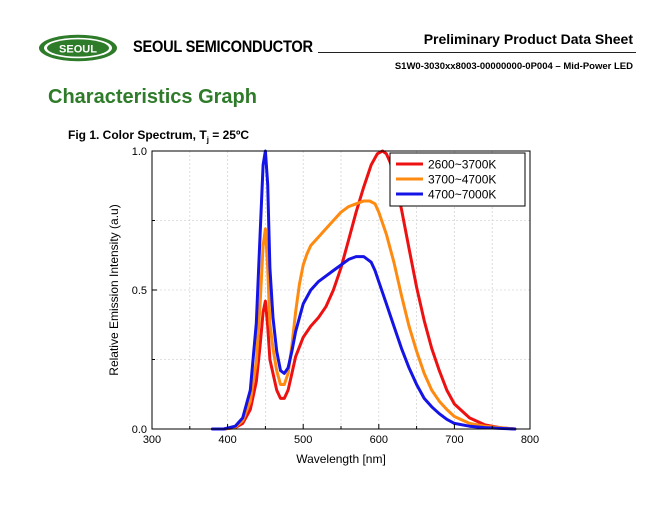 The width and height of the screenshot is (655, 516). I want to click on x-tick-label: 600, so click(379, 440).